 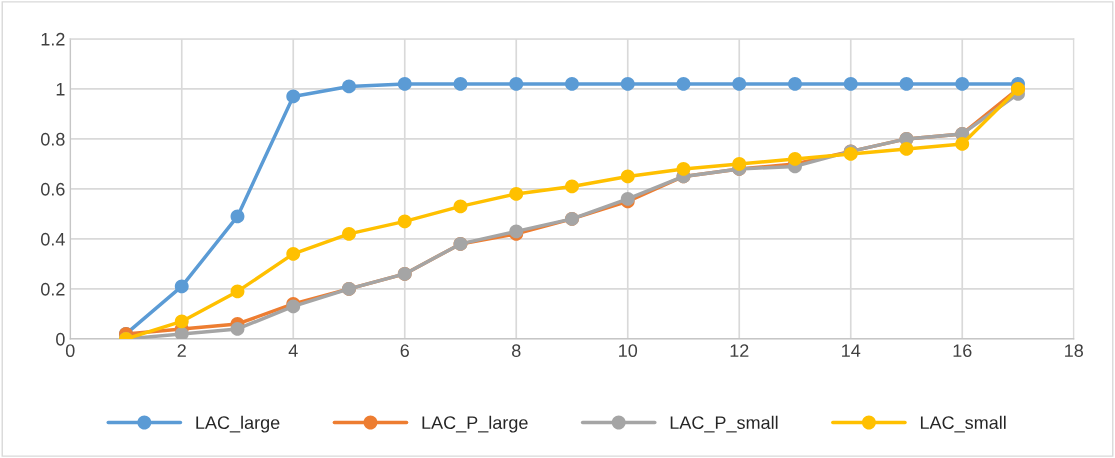 What do you see at coordinates (52, 139) in the screenshot?
I see `y-tick-label: 0.8` at bounding box center [52, 139].